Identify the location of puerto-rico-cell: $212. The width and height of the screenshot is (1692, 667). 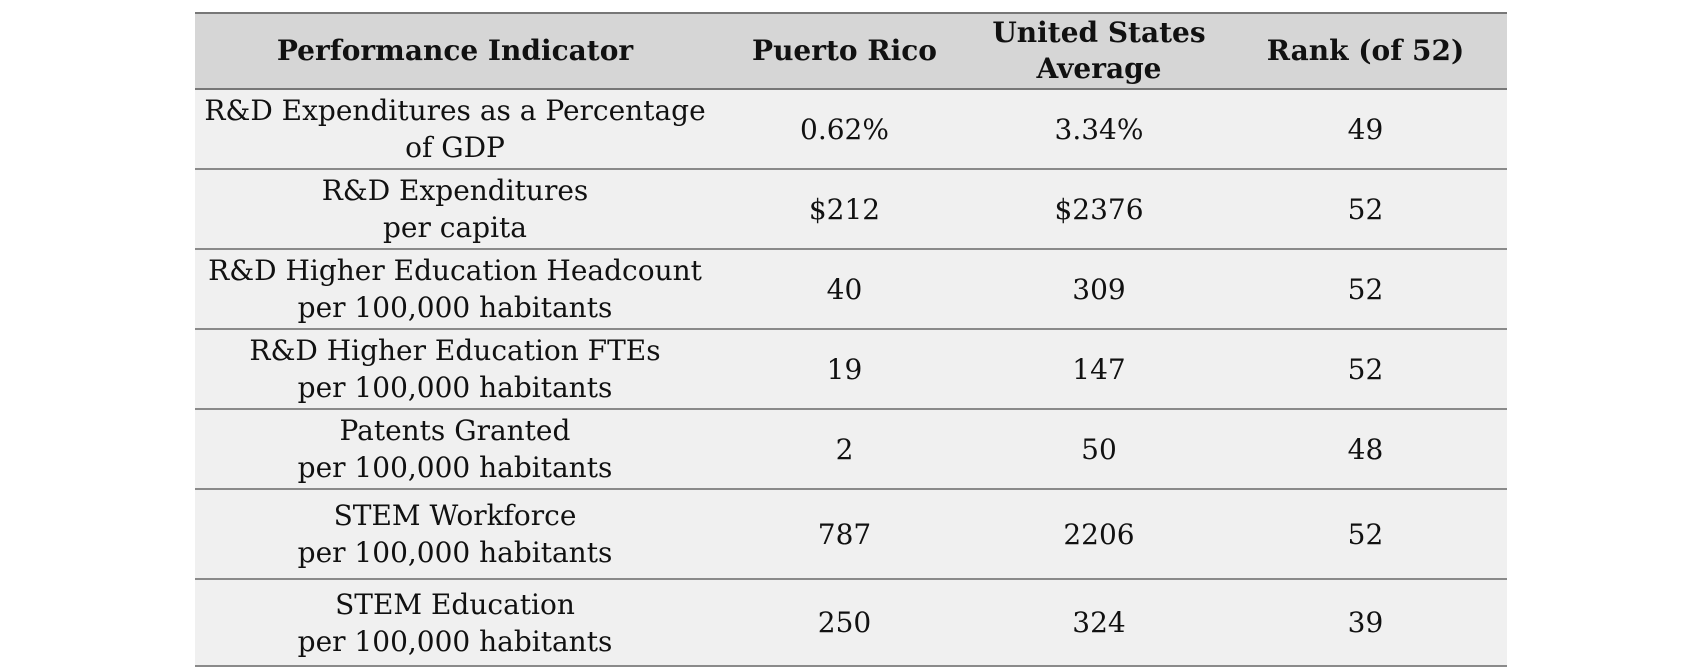
(844, 209).